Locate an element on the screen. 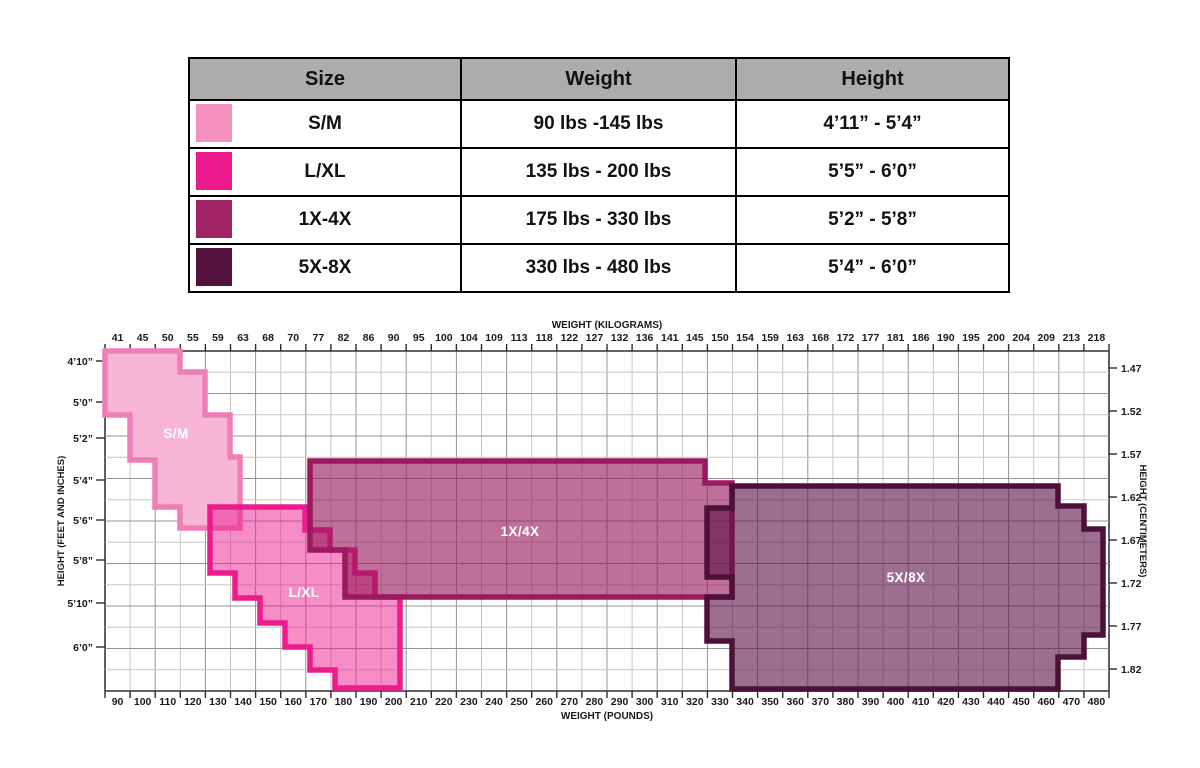  lbs-tick-label: 340 is located at coordinates (745, 702).